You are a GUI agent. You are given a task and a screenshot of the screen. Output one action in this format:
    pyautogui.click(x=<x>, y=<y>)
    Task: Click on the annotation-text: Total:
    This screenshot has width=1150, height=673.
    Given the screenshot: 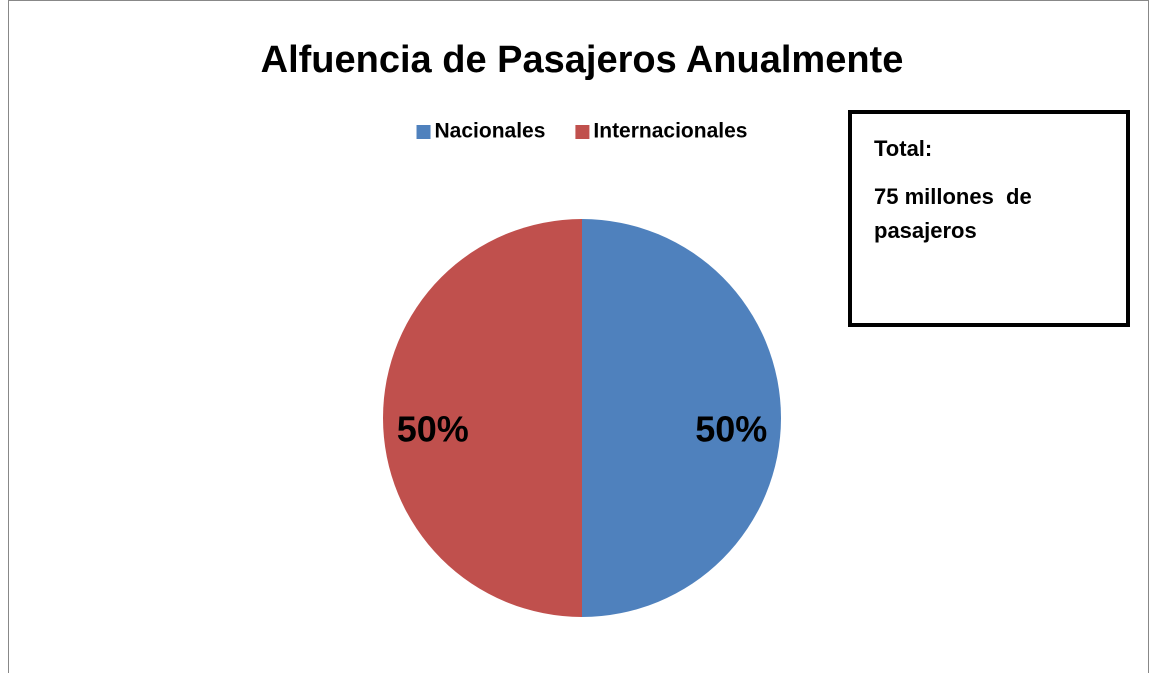 What is the action you would take?
    pyautogui.click(x=903, y=148)
    